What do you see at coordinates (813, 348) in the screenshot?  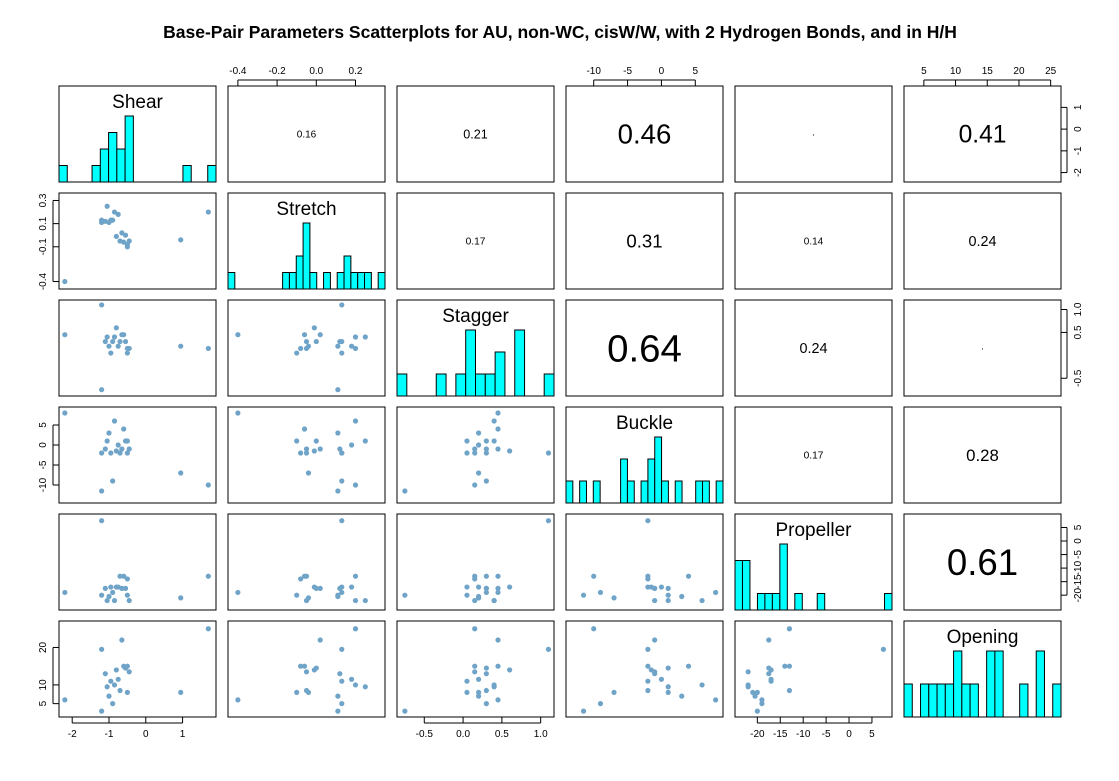 I see `panel-stagger-propeller` at bounding box center [813, 348].